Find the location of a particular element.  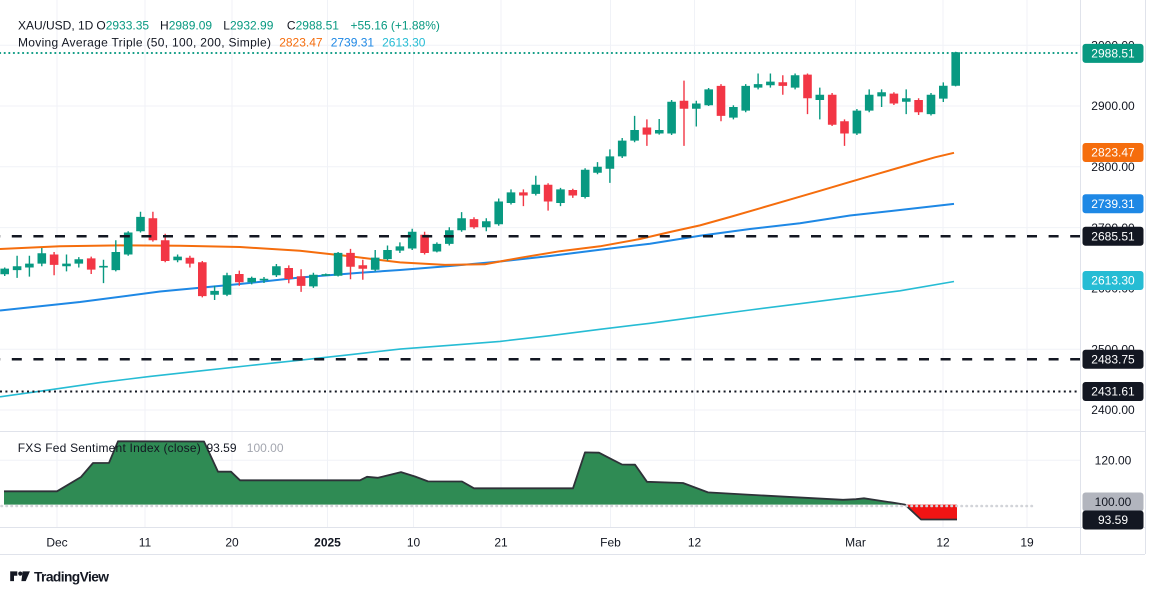

svg-text: 10 is located at coordinates (414, 543).